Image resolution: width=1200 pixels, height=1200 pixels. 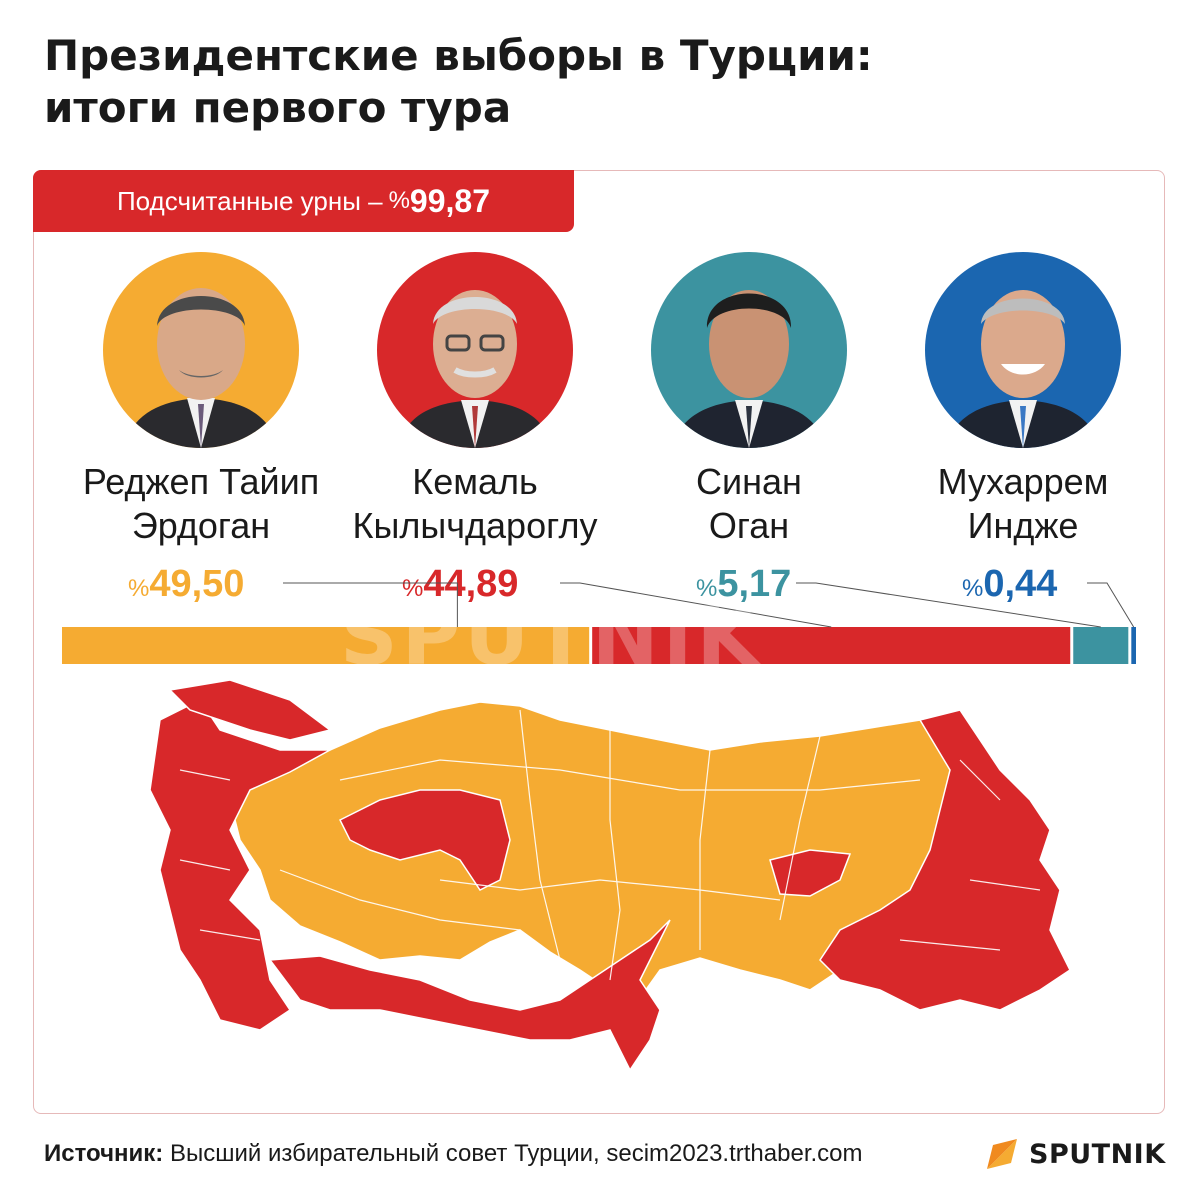 I want to click on avatar-ogan, so click(x=749, y=350).